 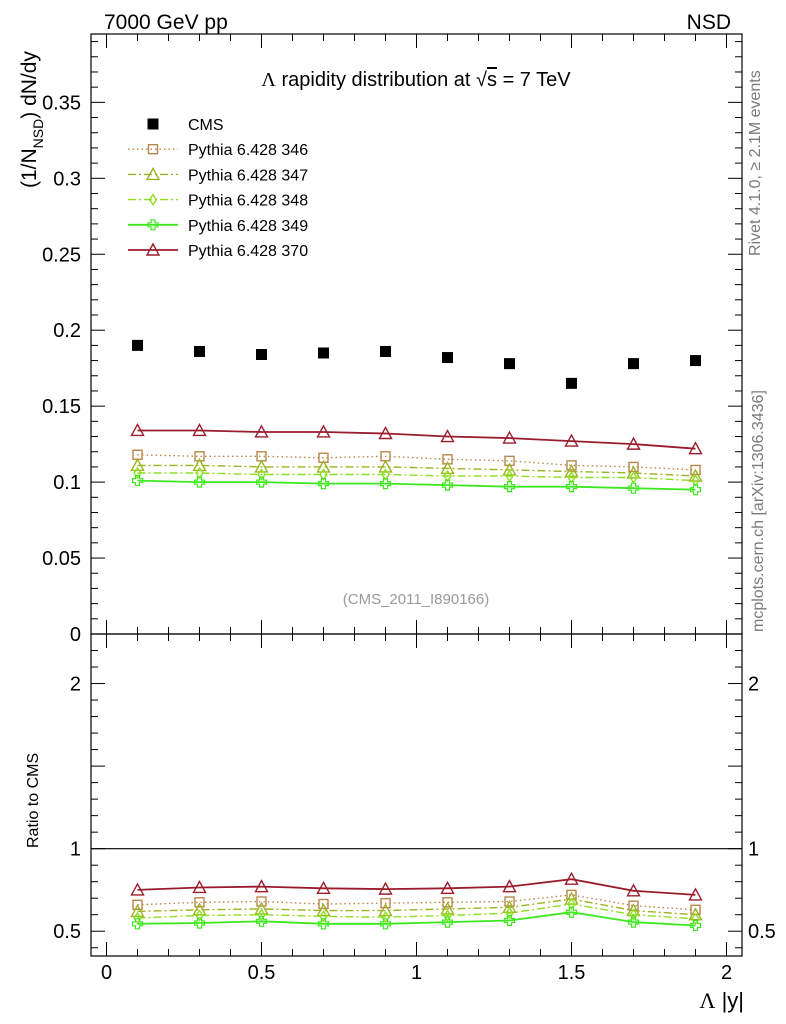 I want to click on legend-item: Pythia 6.428 349, so click(x=218, y=226).